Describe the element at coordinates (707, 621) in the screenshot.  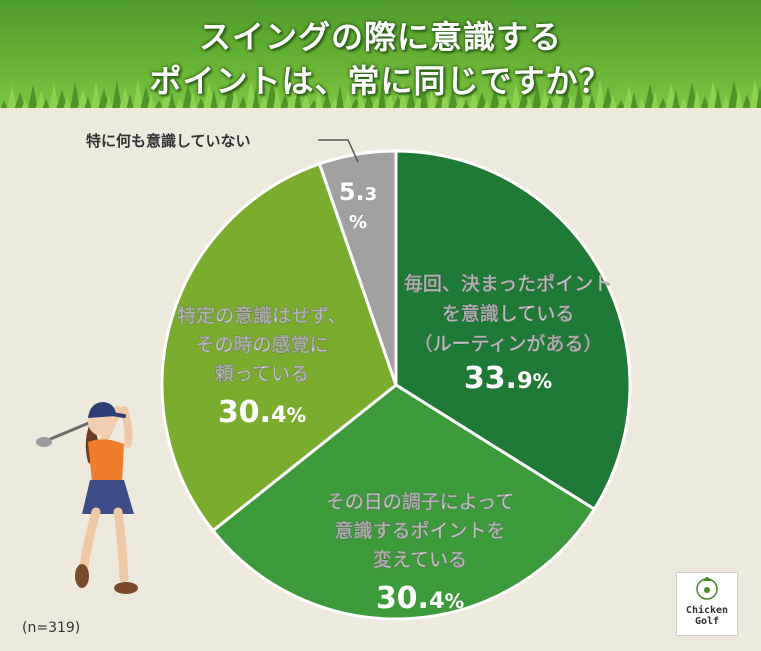
I see `logo-text-2: Golf` at that location.